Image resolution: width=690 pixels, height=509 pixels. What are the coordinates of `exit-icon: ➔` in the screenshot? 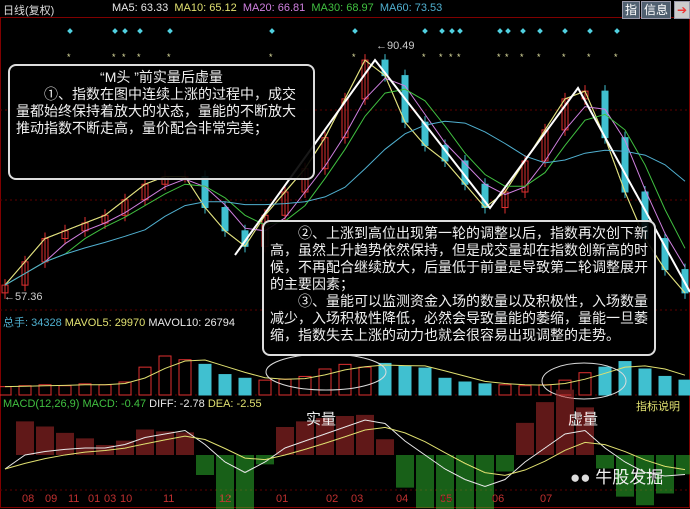 It's located at (682, 10).